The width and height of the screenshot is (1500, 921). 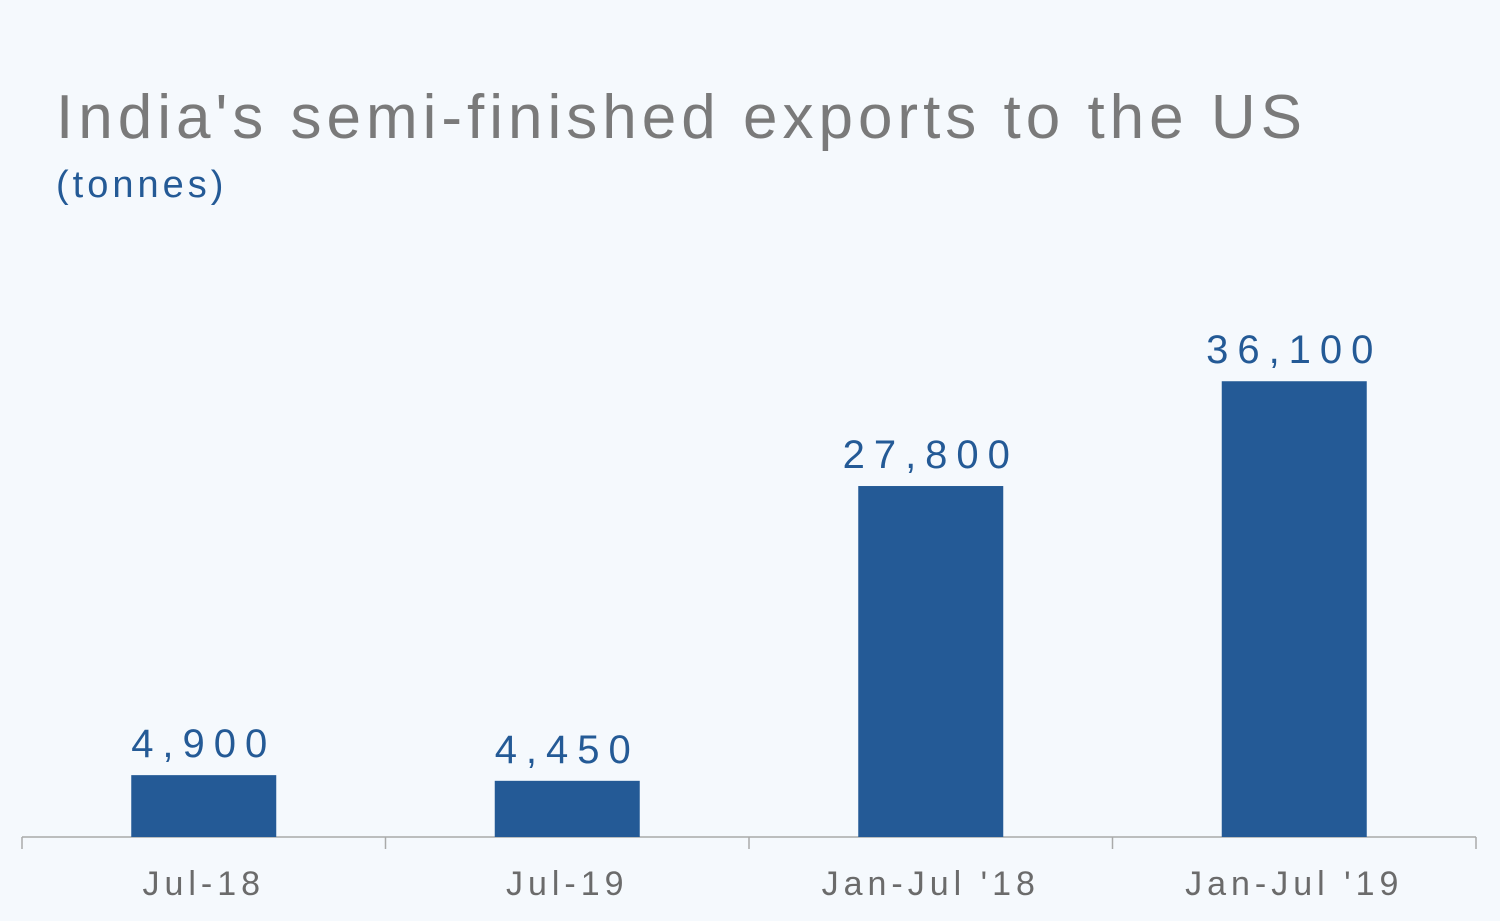 I want to click on x-tick-label: Jul-19, so click(x=567, y=884).